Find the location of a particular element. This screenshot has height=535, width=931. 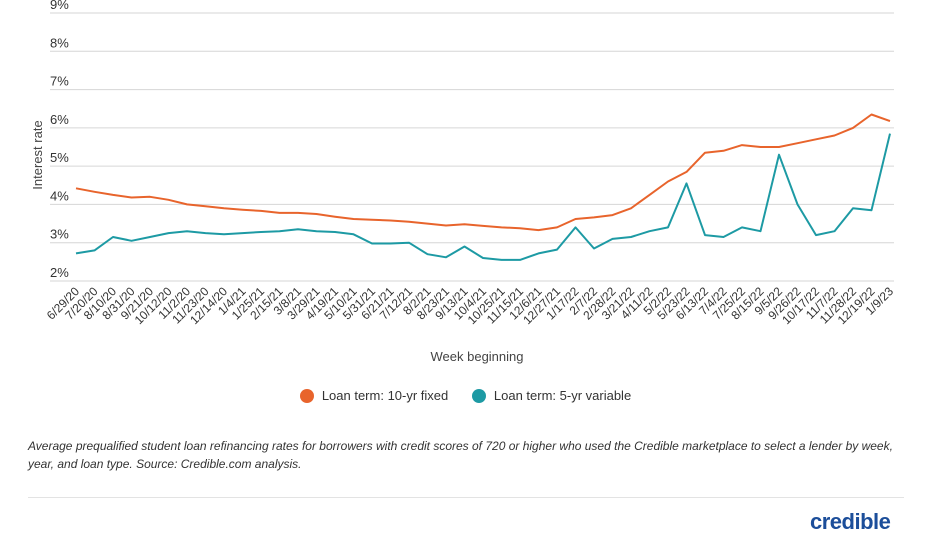

legend-label-variable: Loan term: 5-yr variable is located at coordinates (562, 395).